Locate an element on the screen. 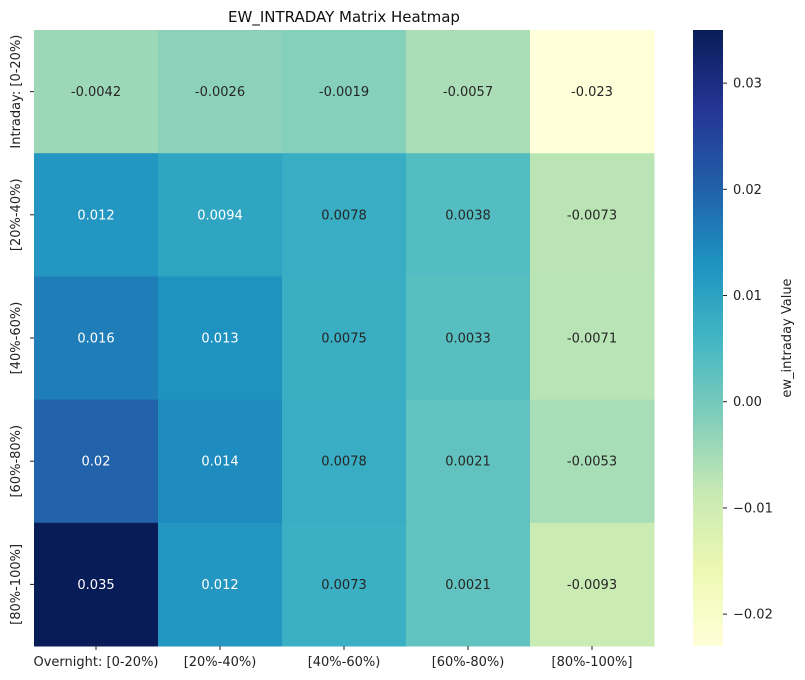 The width and height of the screenshot is (805, 680). y-tick-label: [20%-40%) is located at coordinates (16, 214).